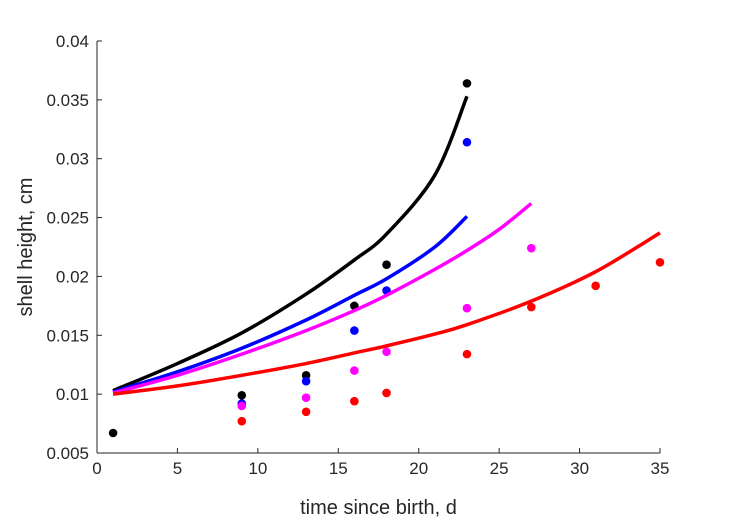  What do you see at coordinates (67, 100) in the screenshot?
I see `y-tick-label: 0.035` at bounding box center [67, 100].